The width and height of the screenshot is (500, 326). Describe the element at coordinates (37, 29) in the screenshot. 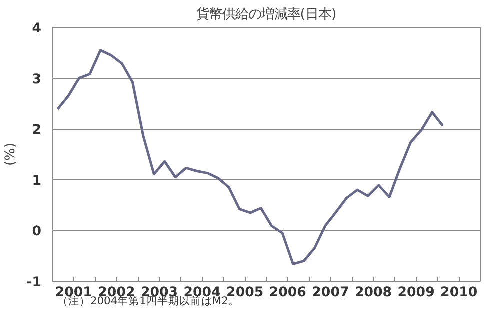

I see `y-tick-label: 4` at that location.